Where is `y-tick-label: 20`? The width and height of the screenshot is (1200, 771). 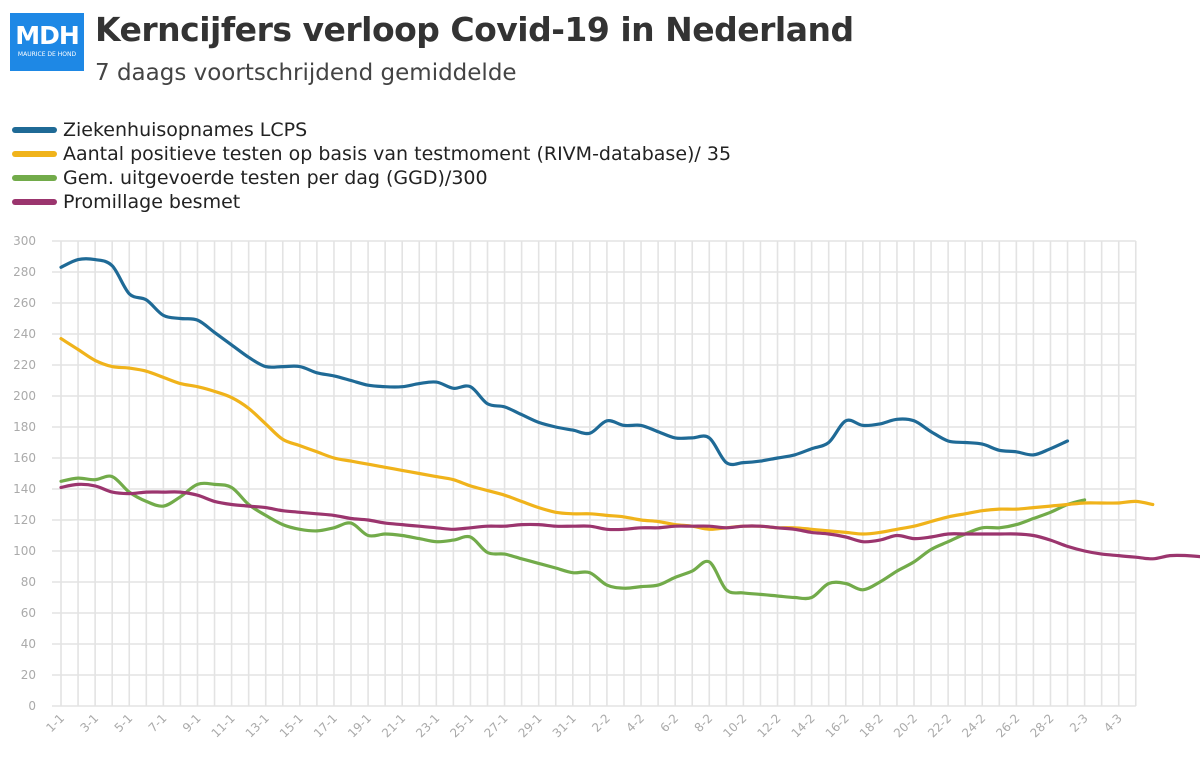 y-tick-label: 20 is located at coordinates (28, 675).